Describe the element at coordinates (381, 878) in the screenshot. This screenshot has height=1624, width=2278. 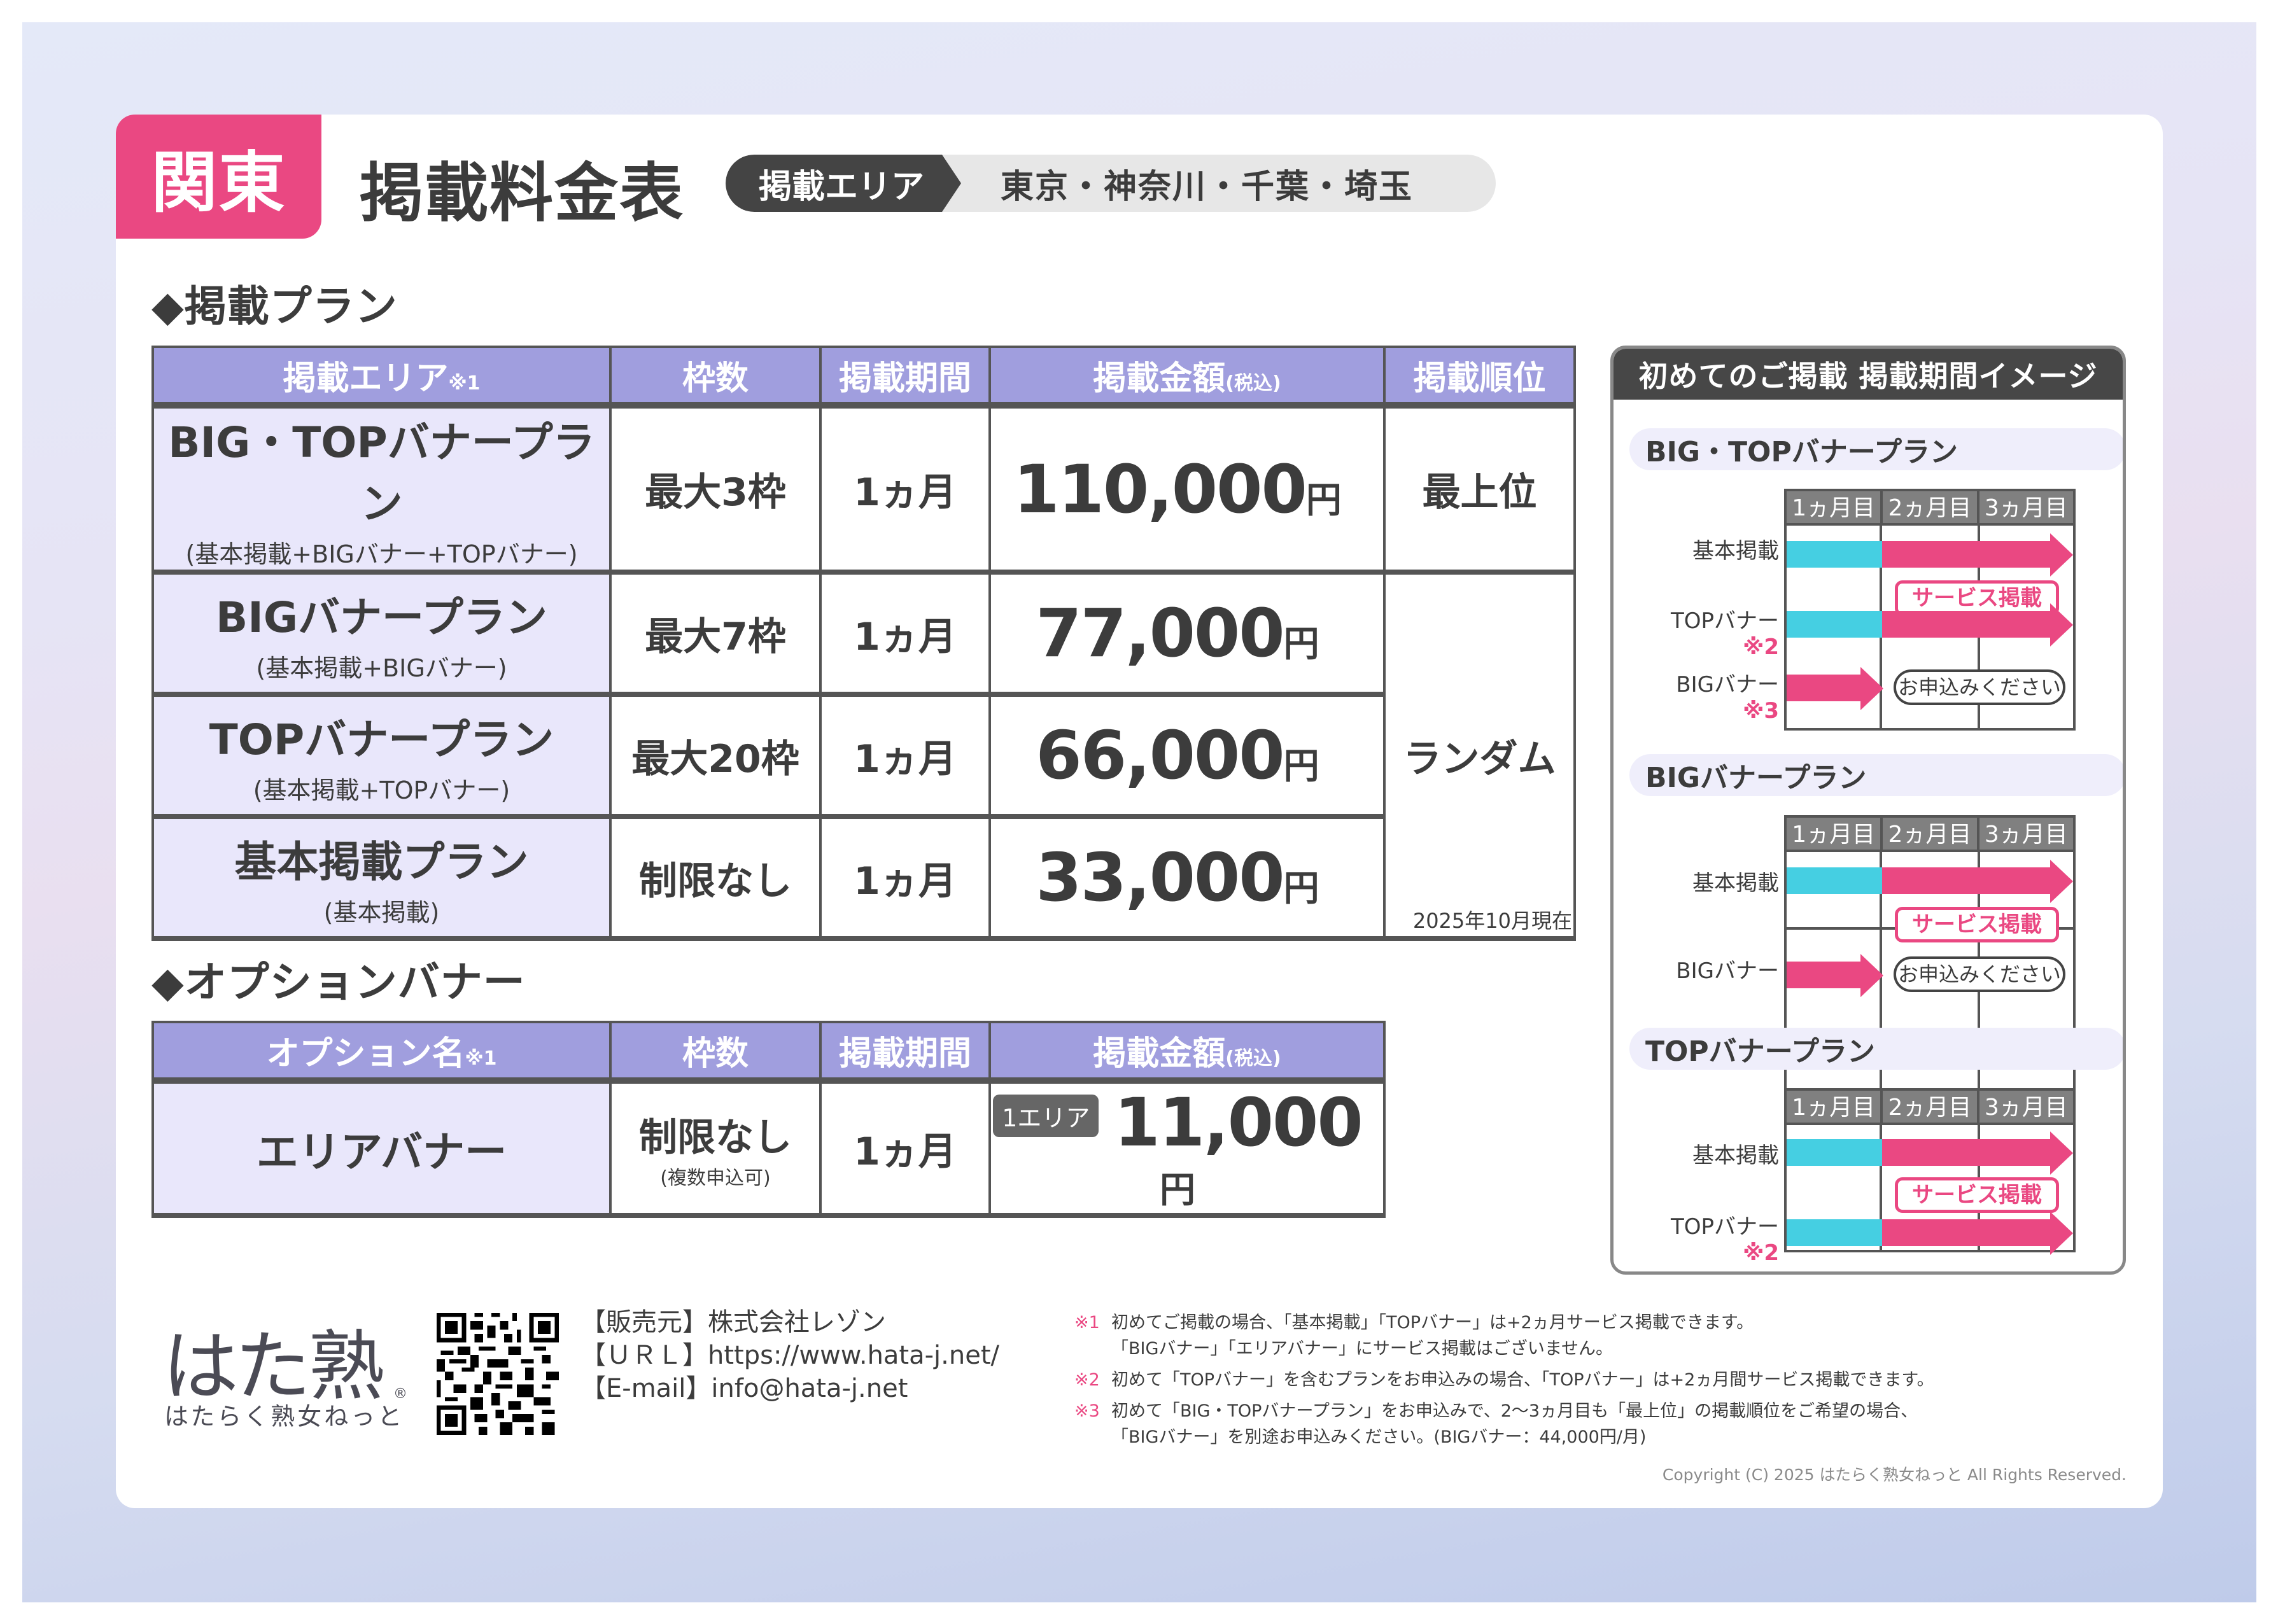
I see `plan-name: 基本掲載プラン (基本掲載)` at that location.